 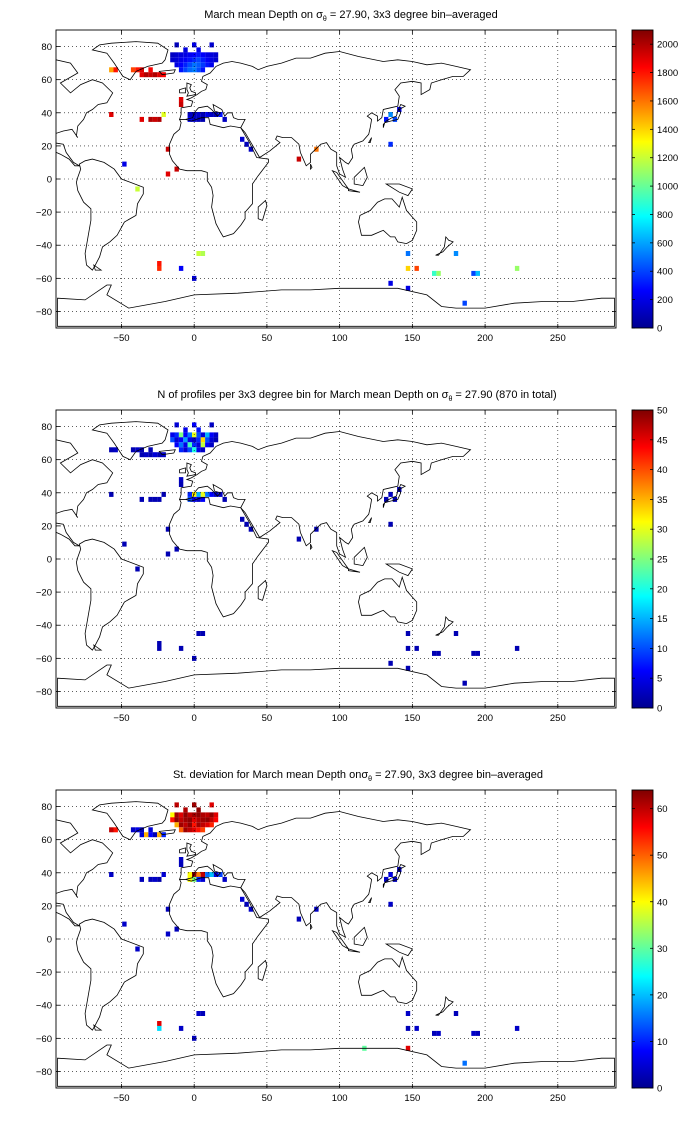 What do you see at coordinates (46, 526) in the screenshot?
I see `y-tick-label: 20` at bounding box center [46, 526].